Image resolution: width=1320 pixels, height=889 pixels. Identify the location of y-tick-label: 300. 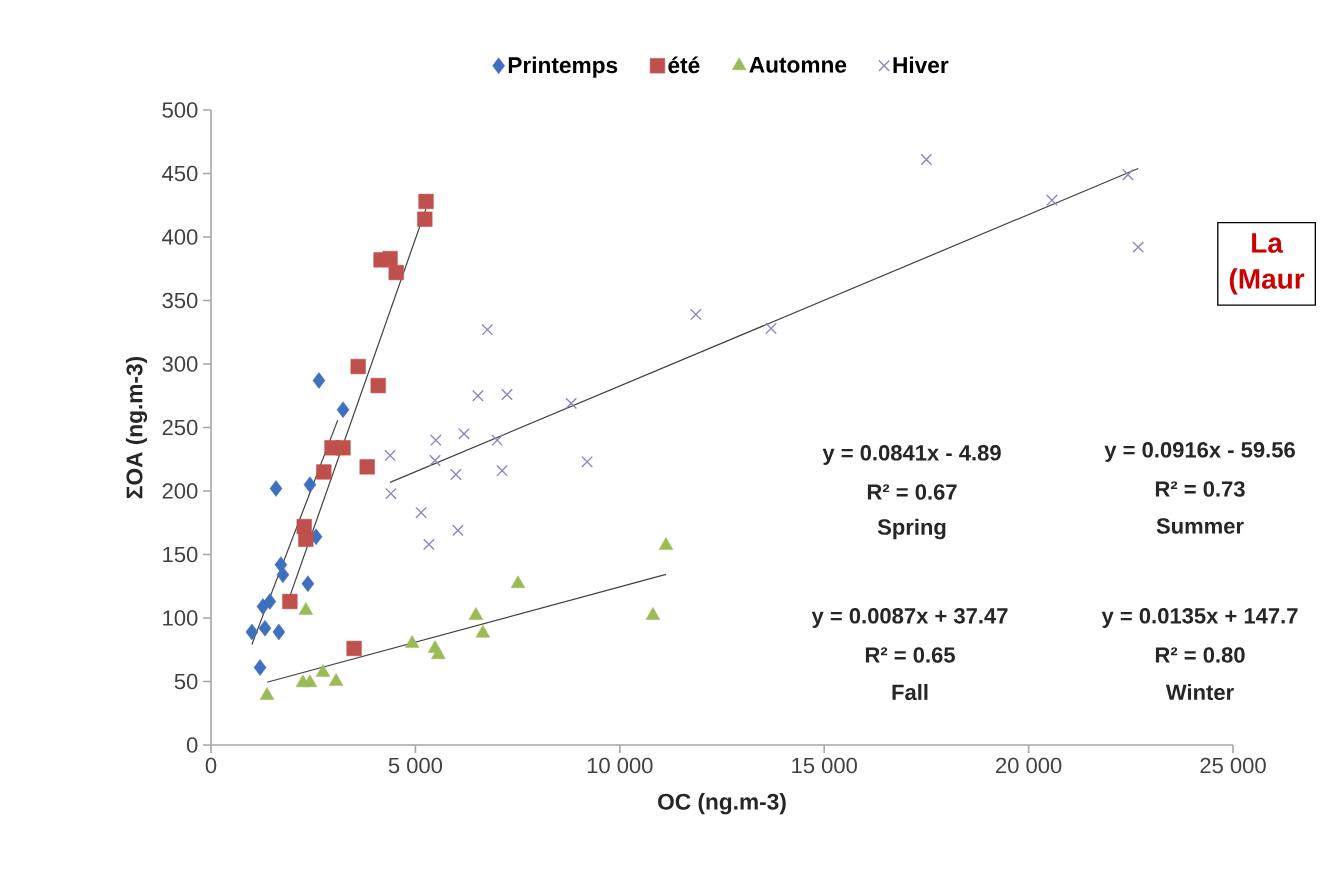
(180, 364).